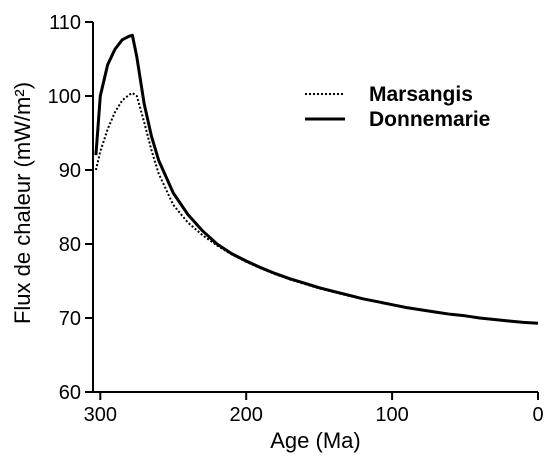 This screenshot has width=547, height=457. What do you see at coordinates (314, 408) in the screenshot?
I see `x-axis: 300 200 100 0` at bounding box center [314, 408].